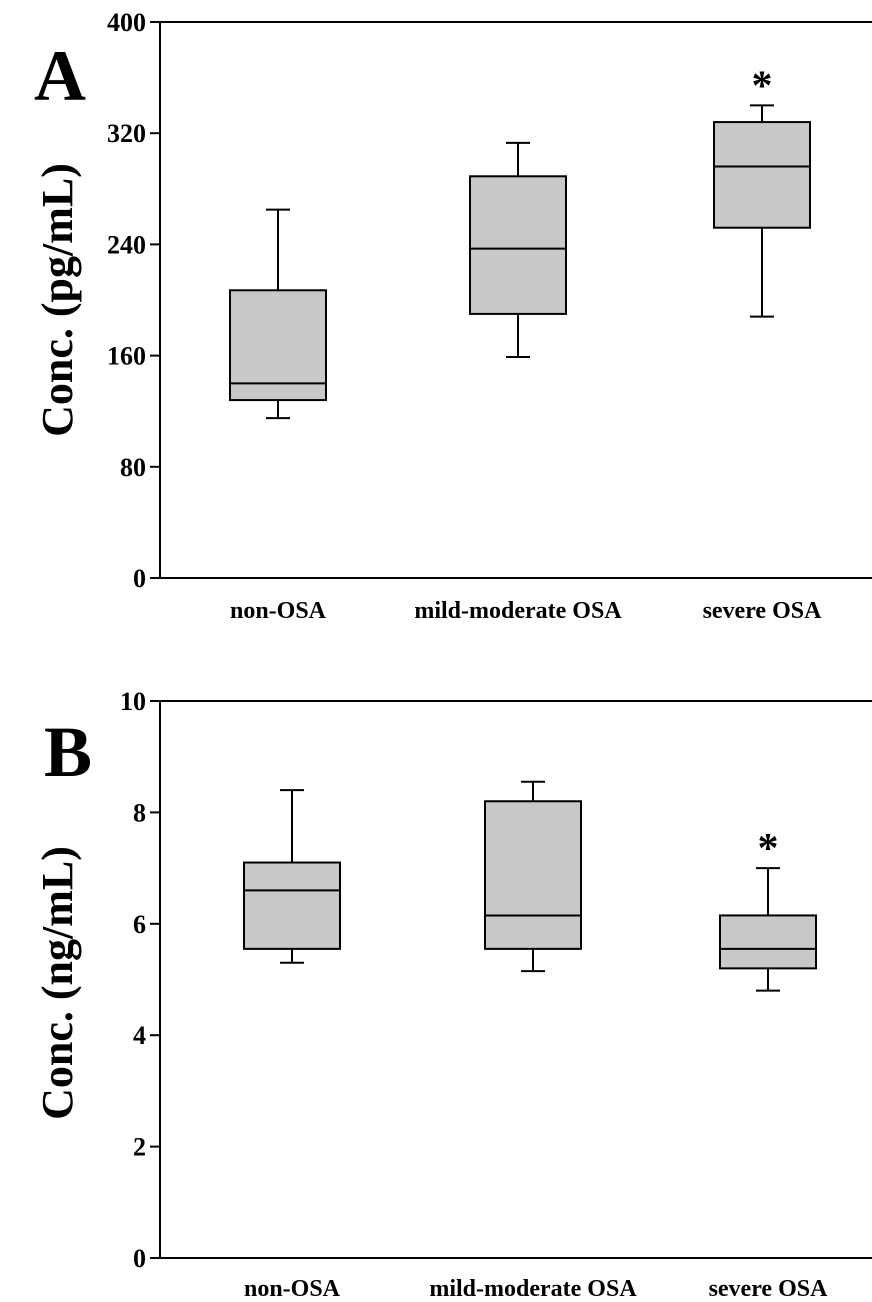 Image resolution: width=872 pixels, height=1302 pixels. Describe the element at coordinates (133, 467) in the screenshot. I see `y-tick-label: 80` at that location.